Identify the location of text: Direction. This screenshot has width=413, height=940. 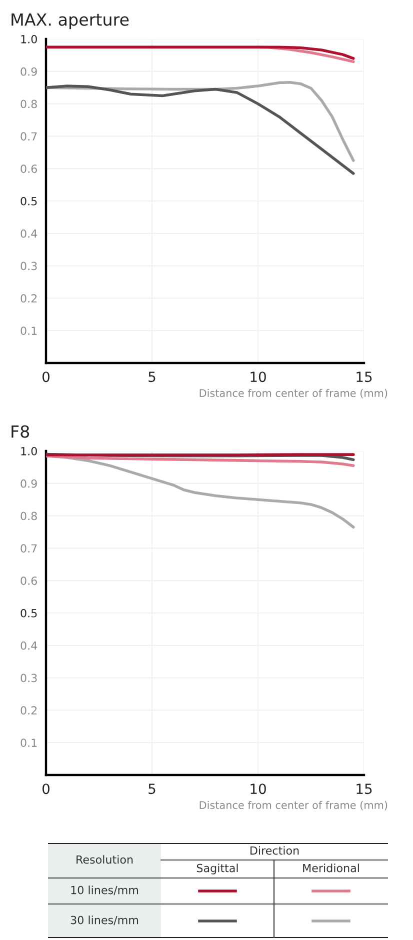
(274, 850).